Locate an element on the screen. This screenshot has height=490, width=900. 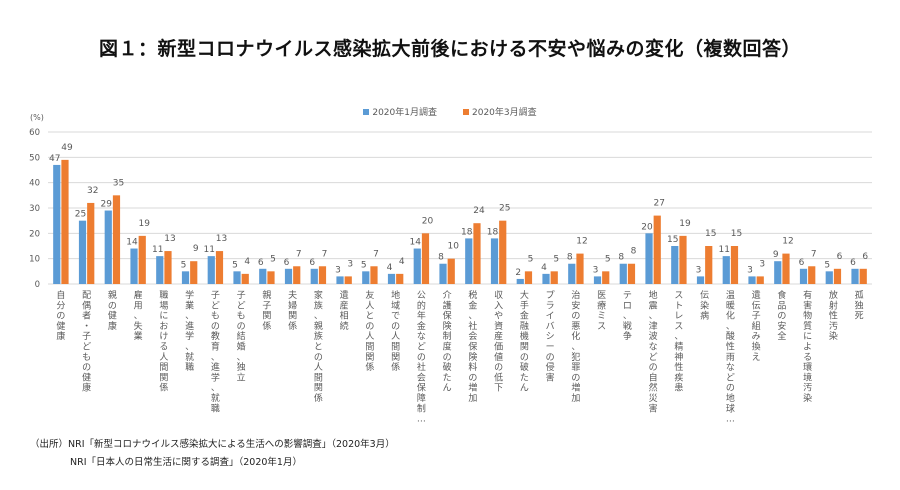
y-tick-label: 10 is located at coordinates (34, 260).